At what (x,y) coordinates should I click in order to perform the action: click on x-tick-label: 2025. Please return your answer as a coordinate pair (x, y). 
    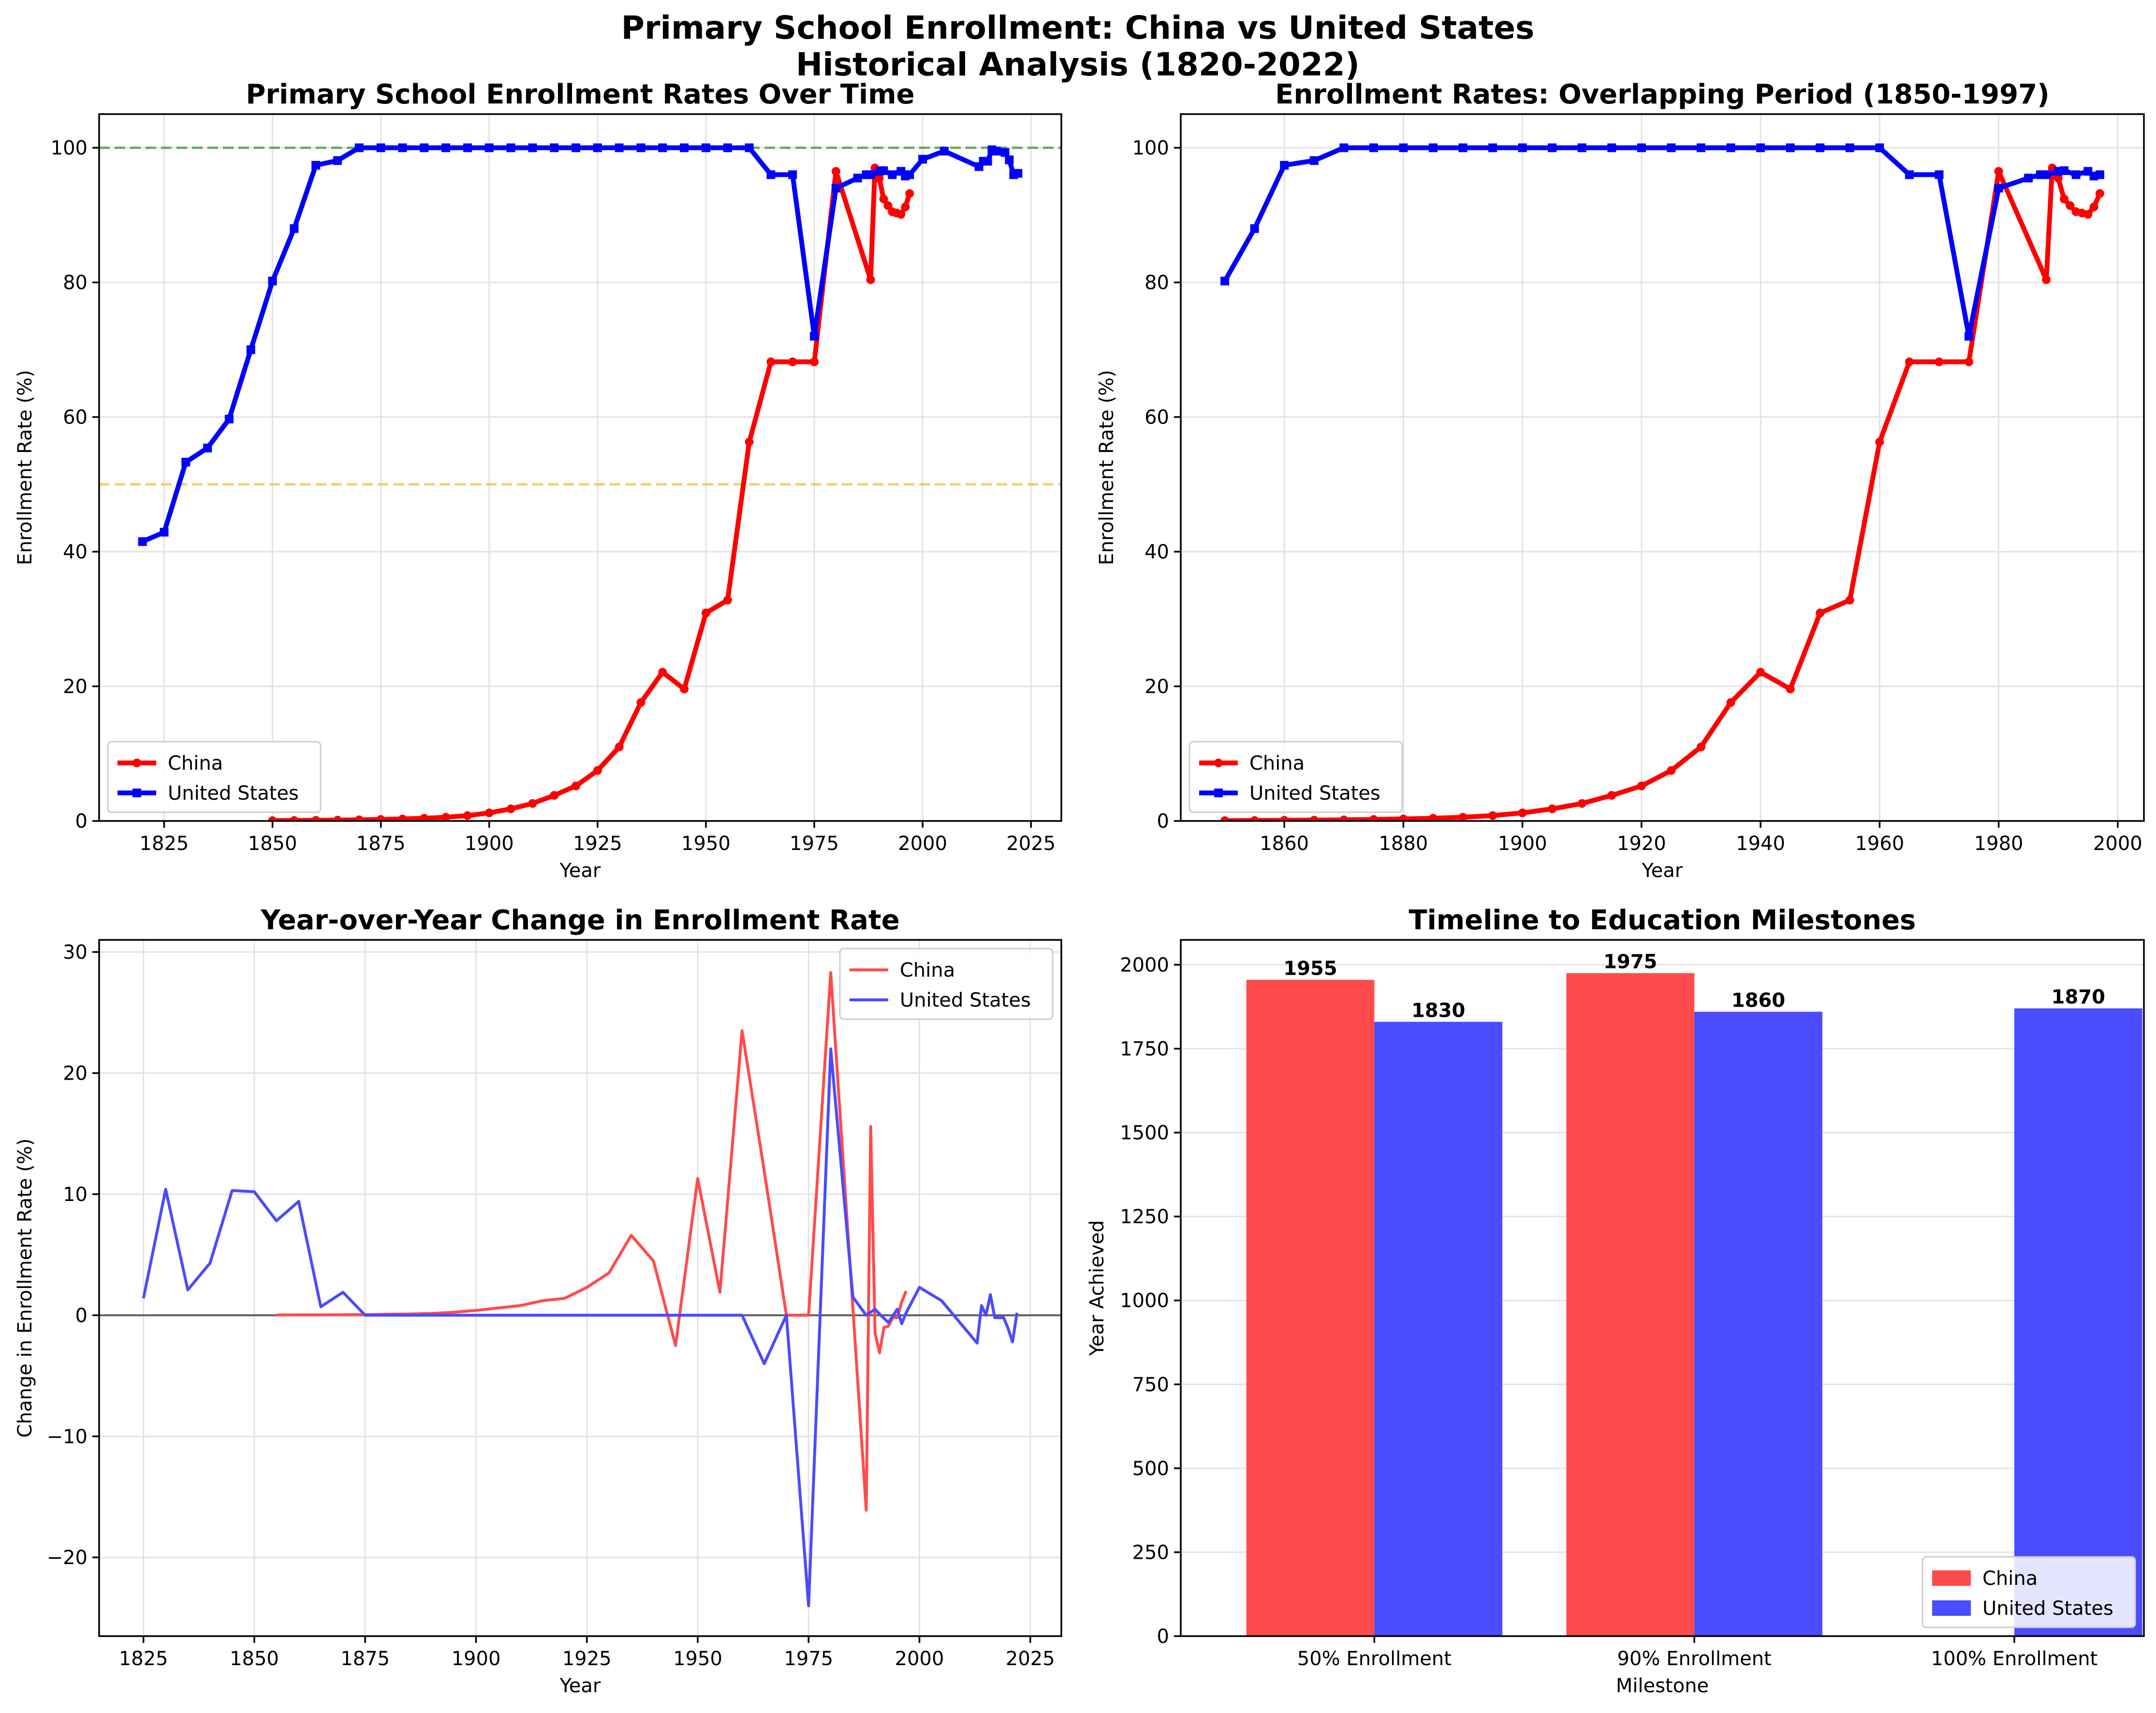
    Looking at the image, I should click on (1031, 1659).